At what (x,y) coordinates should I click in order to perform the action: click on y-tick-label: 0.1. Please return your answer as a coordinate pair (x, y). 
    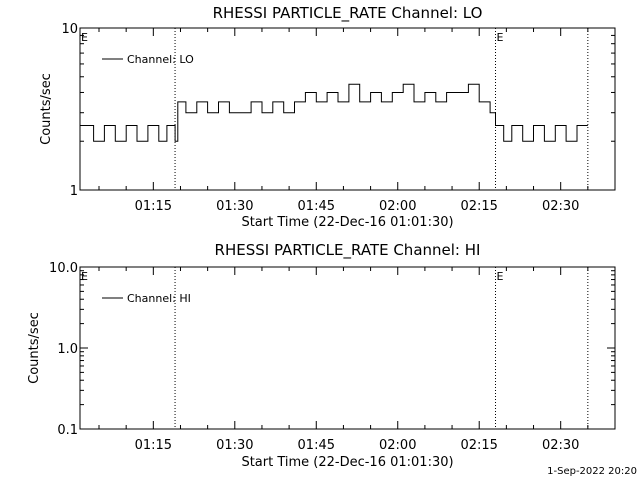
    Looking at the image, I should click on (67, 430).